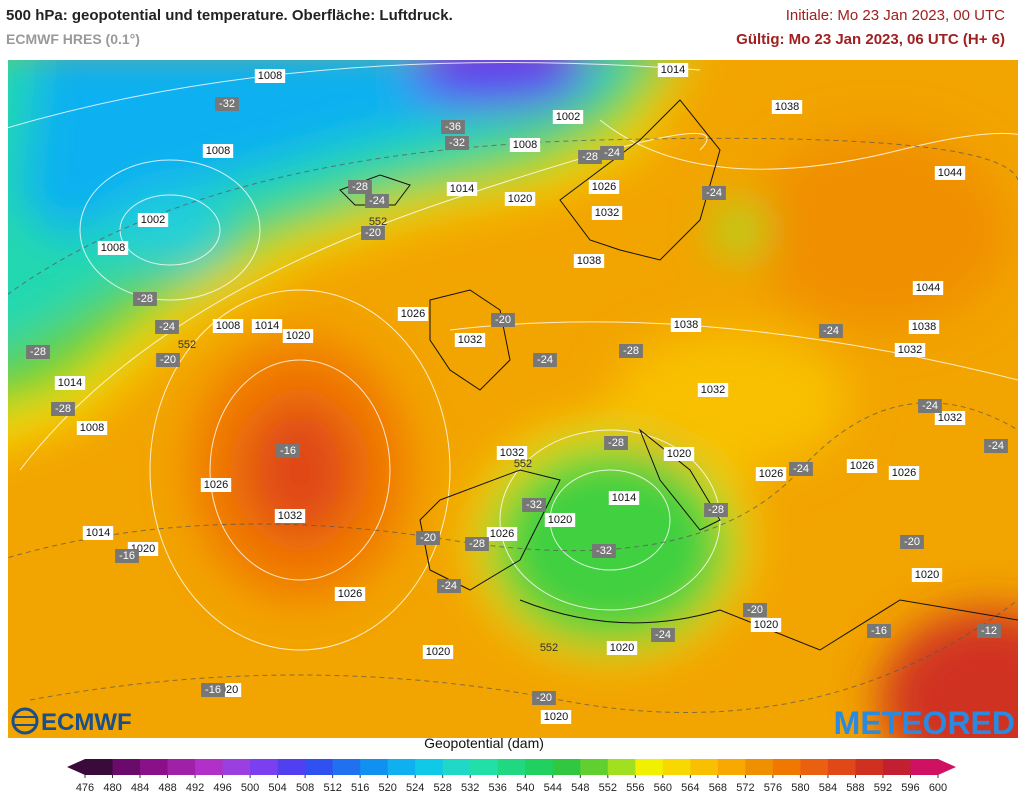  What do you see at coordinates (498, 788) in the screenshot?
I see `colorbar-tick-label: 536` at bounding box center [498, 788].